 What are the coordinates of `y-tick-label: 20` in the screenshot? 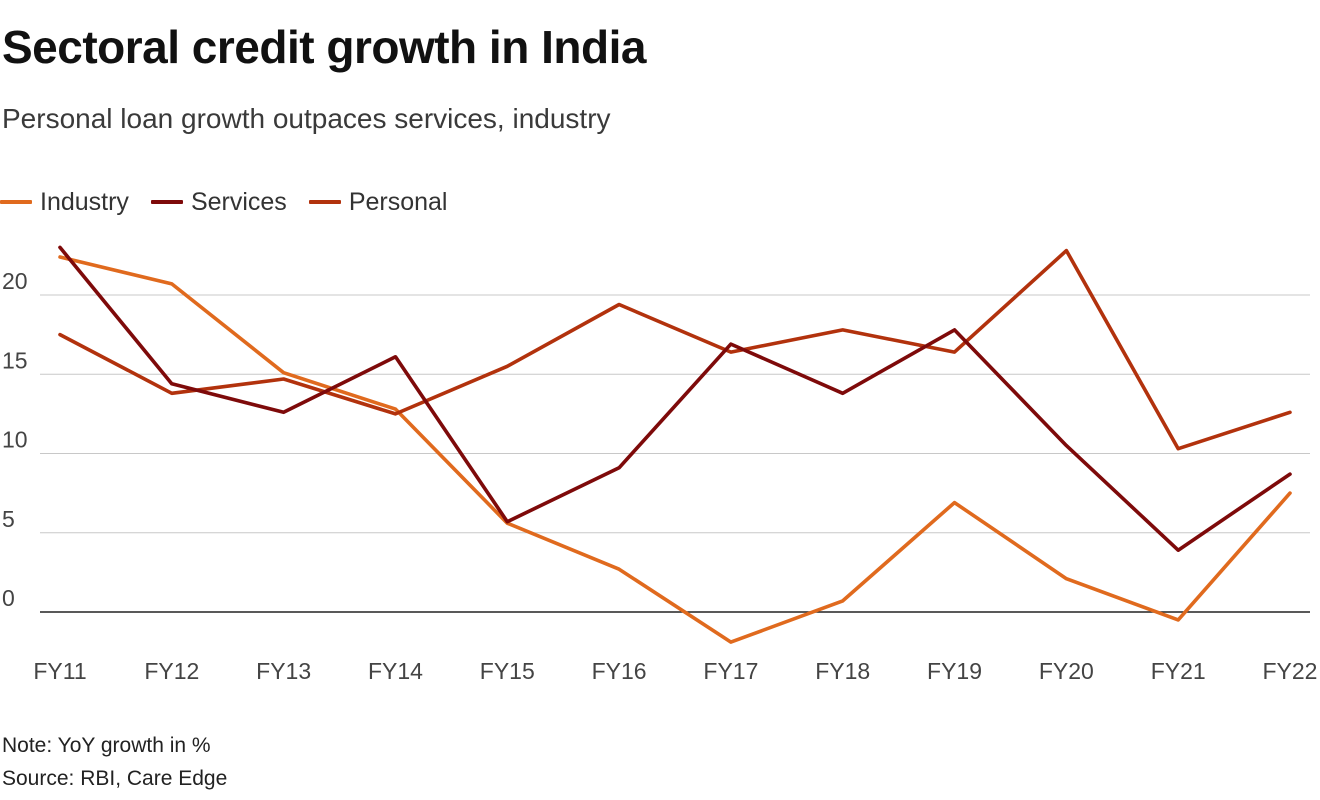 It's located at (15, 281).